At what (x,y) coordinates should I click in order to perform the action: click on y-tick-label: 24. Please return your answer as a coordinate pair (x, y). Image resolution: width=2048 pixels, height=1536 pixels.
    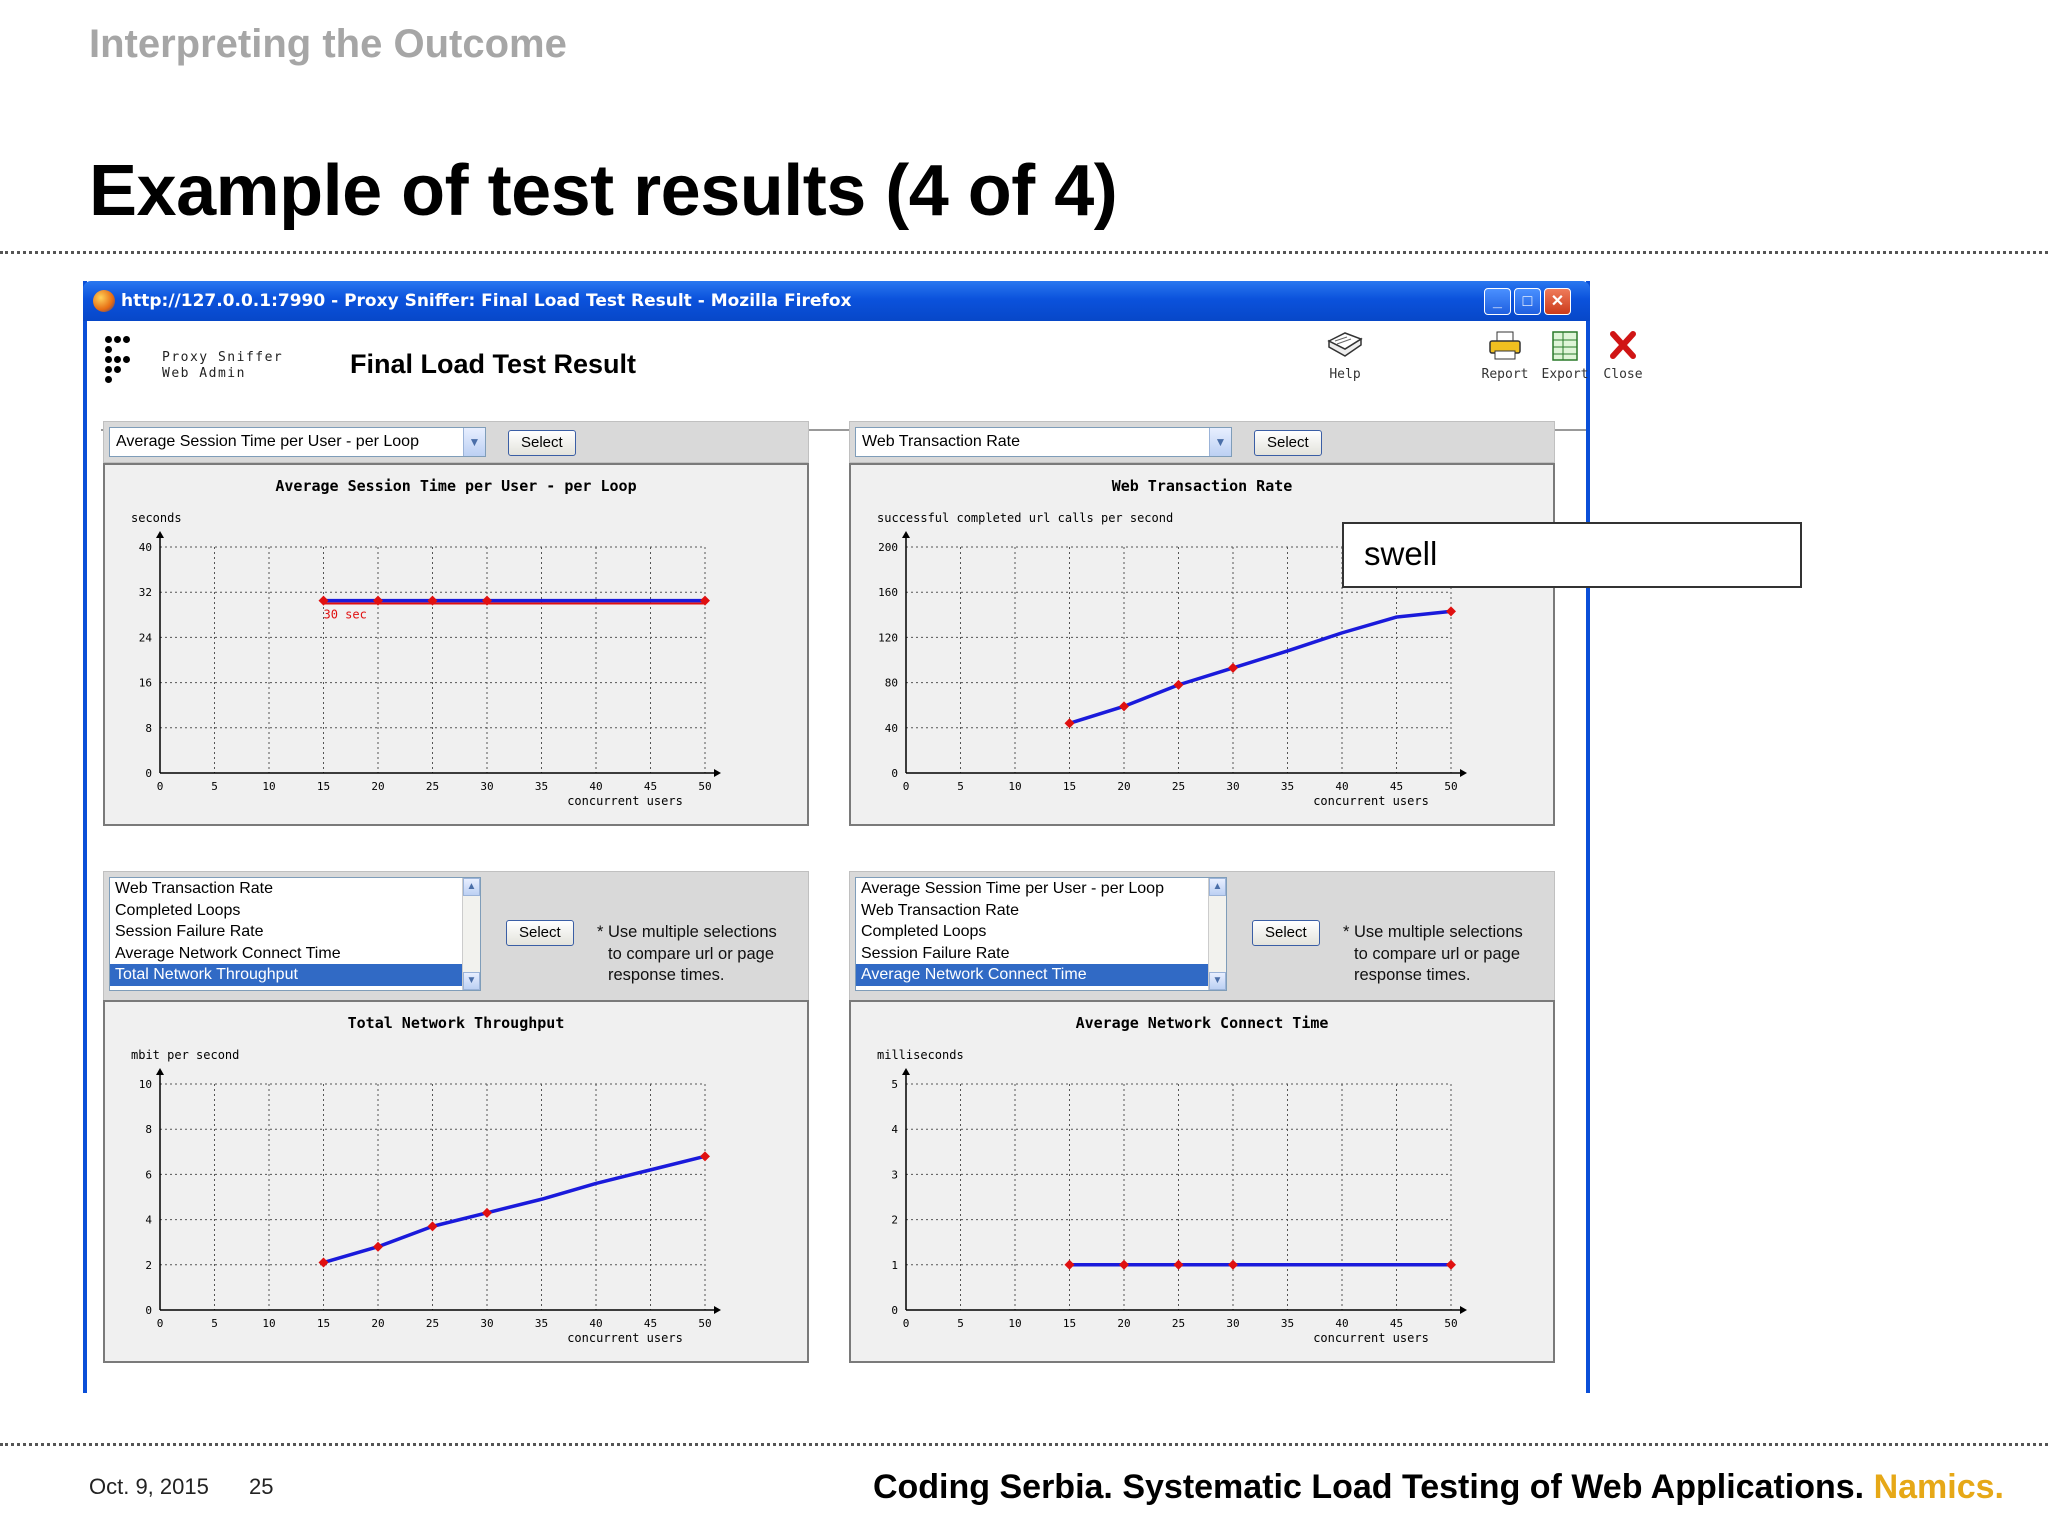
    Looking at the image, I should click on (146, 637).